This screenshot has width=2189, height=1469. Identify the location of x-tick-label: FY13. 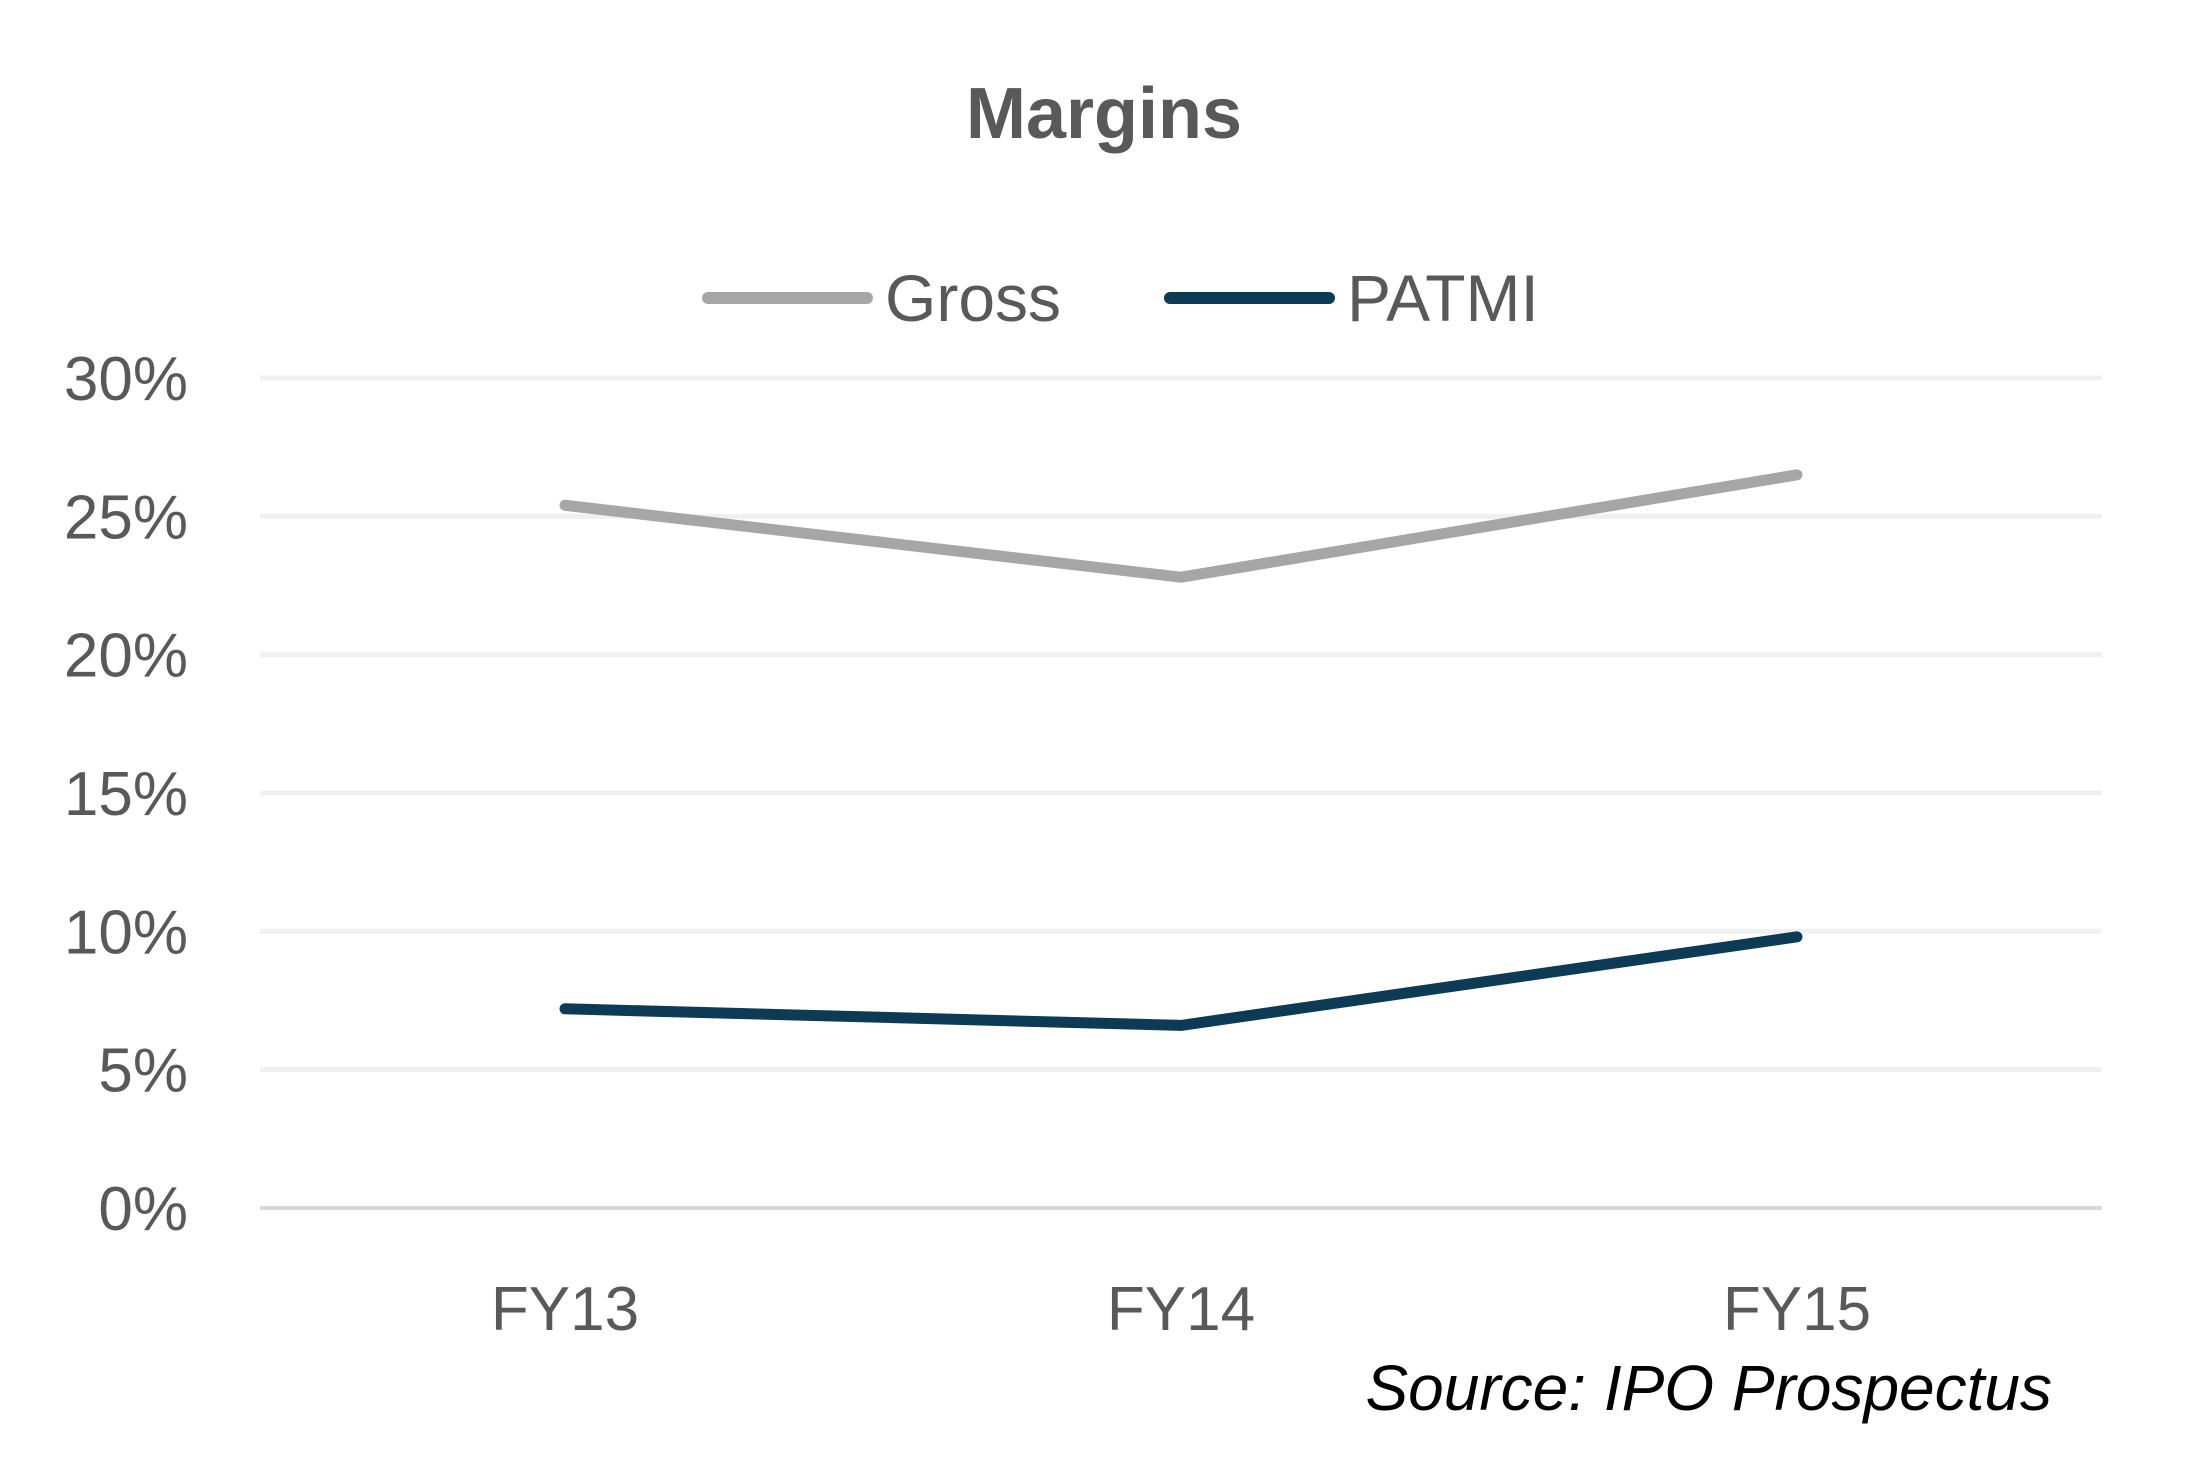
(565, 1309).